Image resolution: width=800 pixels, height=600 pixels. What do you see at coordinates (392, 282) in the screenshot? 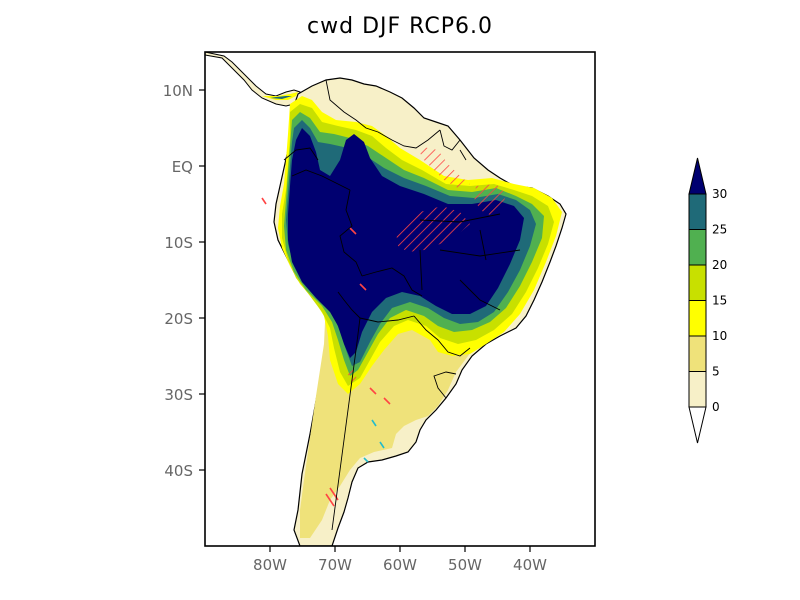
I see `border-brazil-bolivia` at bounding box center [392, 282].